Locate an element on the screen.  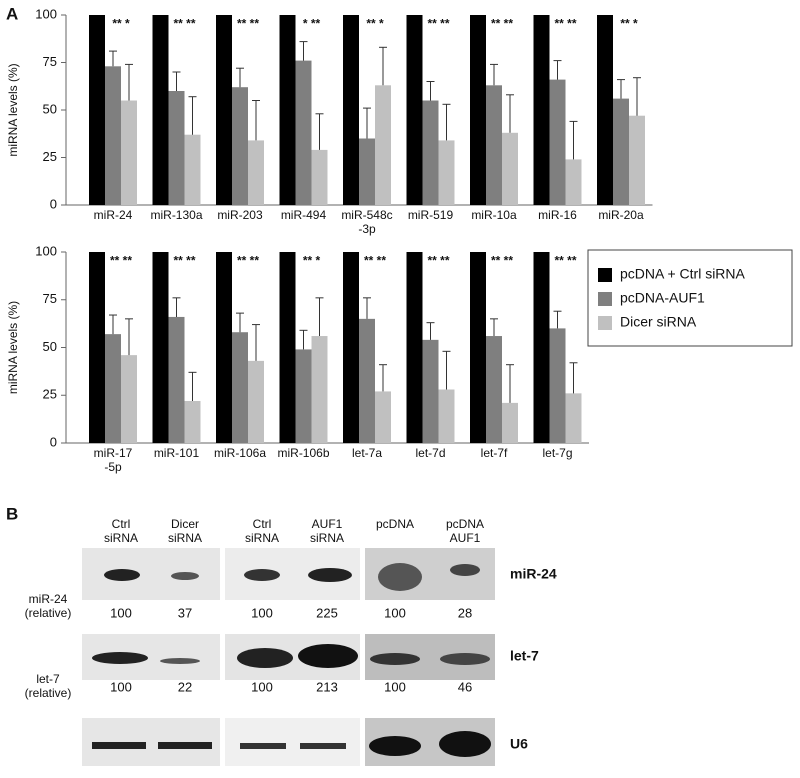
column-header: Ctrl siRNA is located at coordinates (121, 531).